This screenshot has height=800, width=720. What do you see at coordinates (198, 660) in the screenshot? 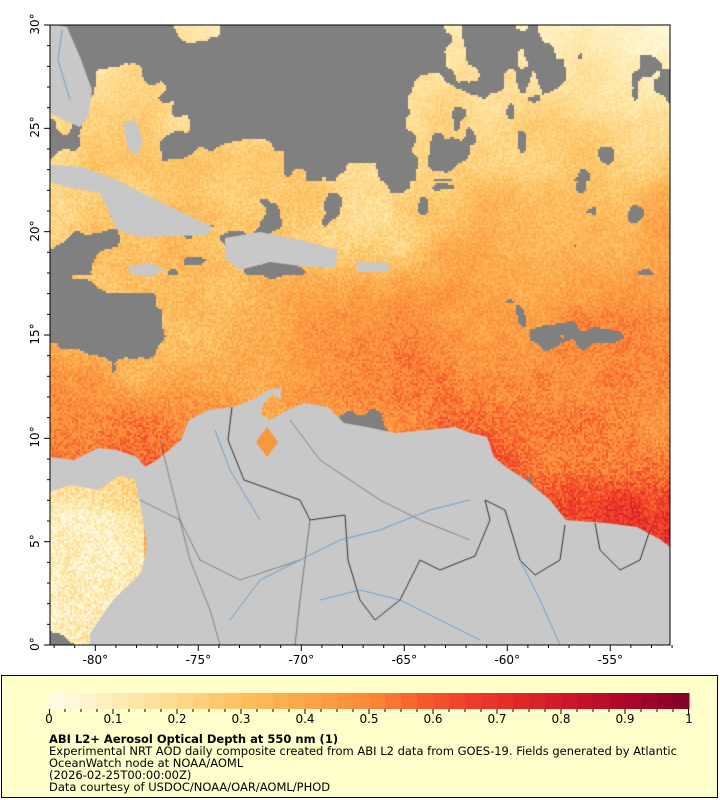
I see `x-tick-label: -75°` at bounding box center [198, 660].